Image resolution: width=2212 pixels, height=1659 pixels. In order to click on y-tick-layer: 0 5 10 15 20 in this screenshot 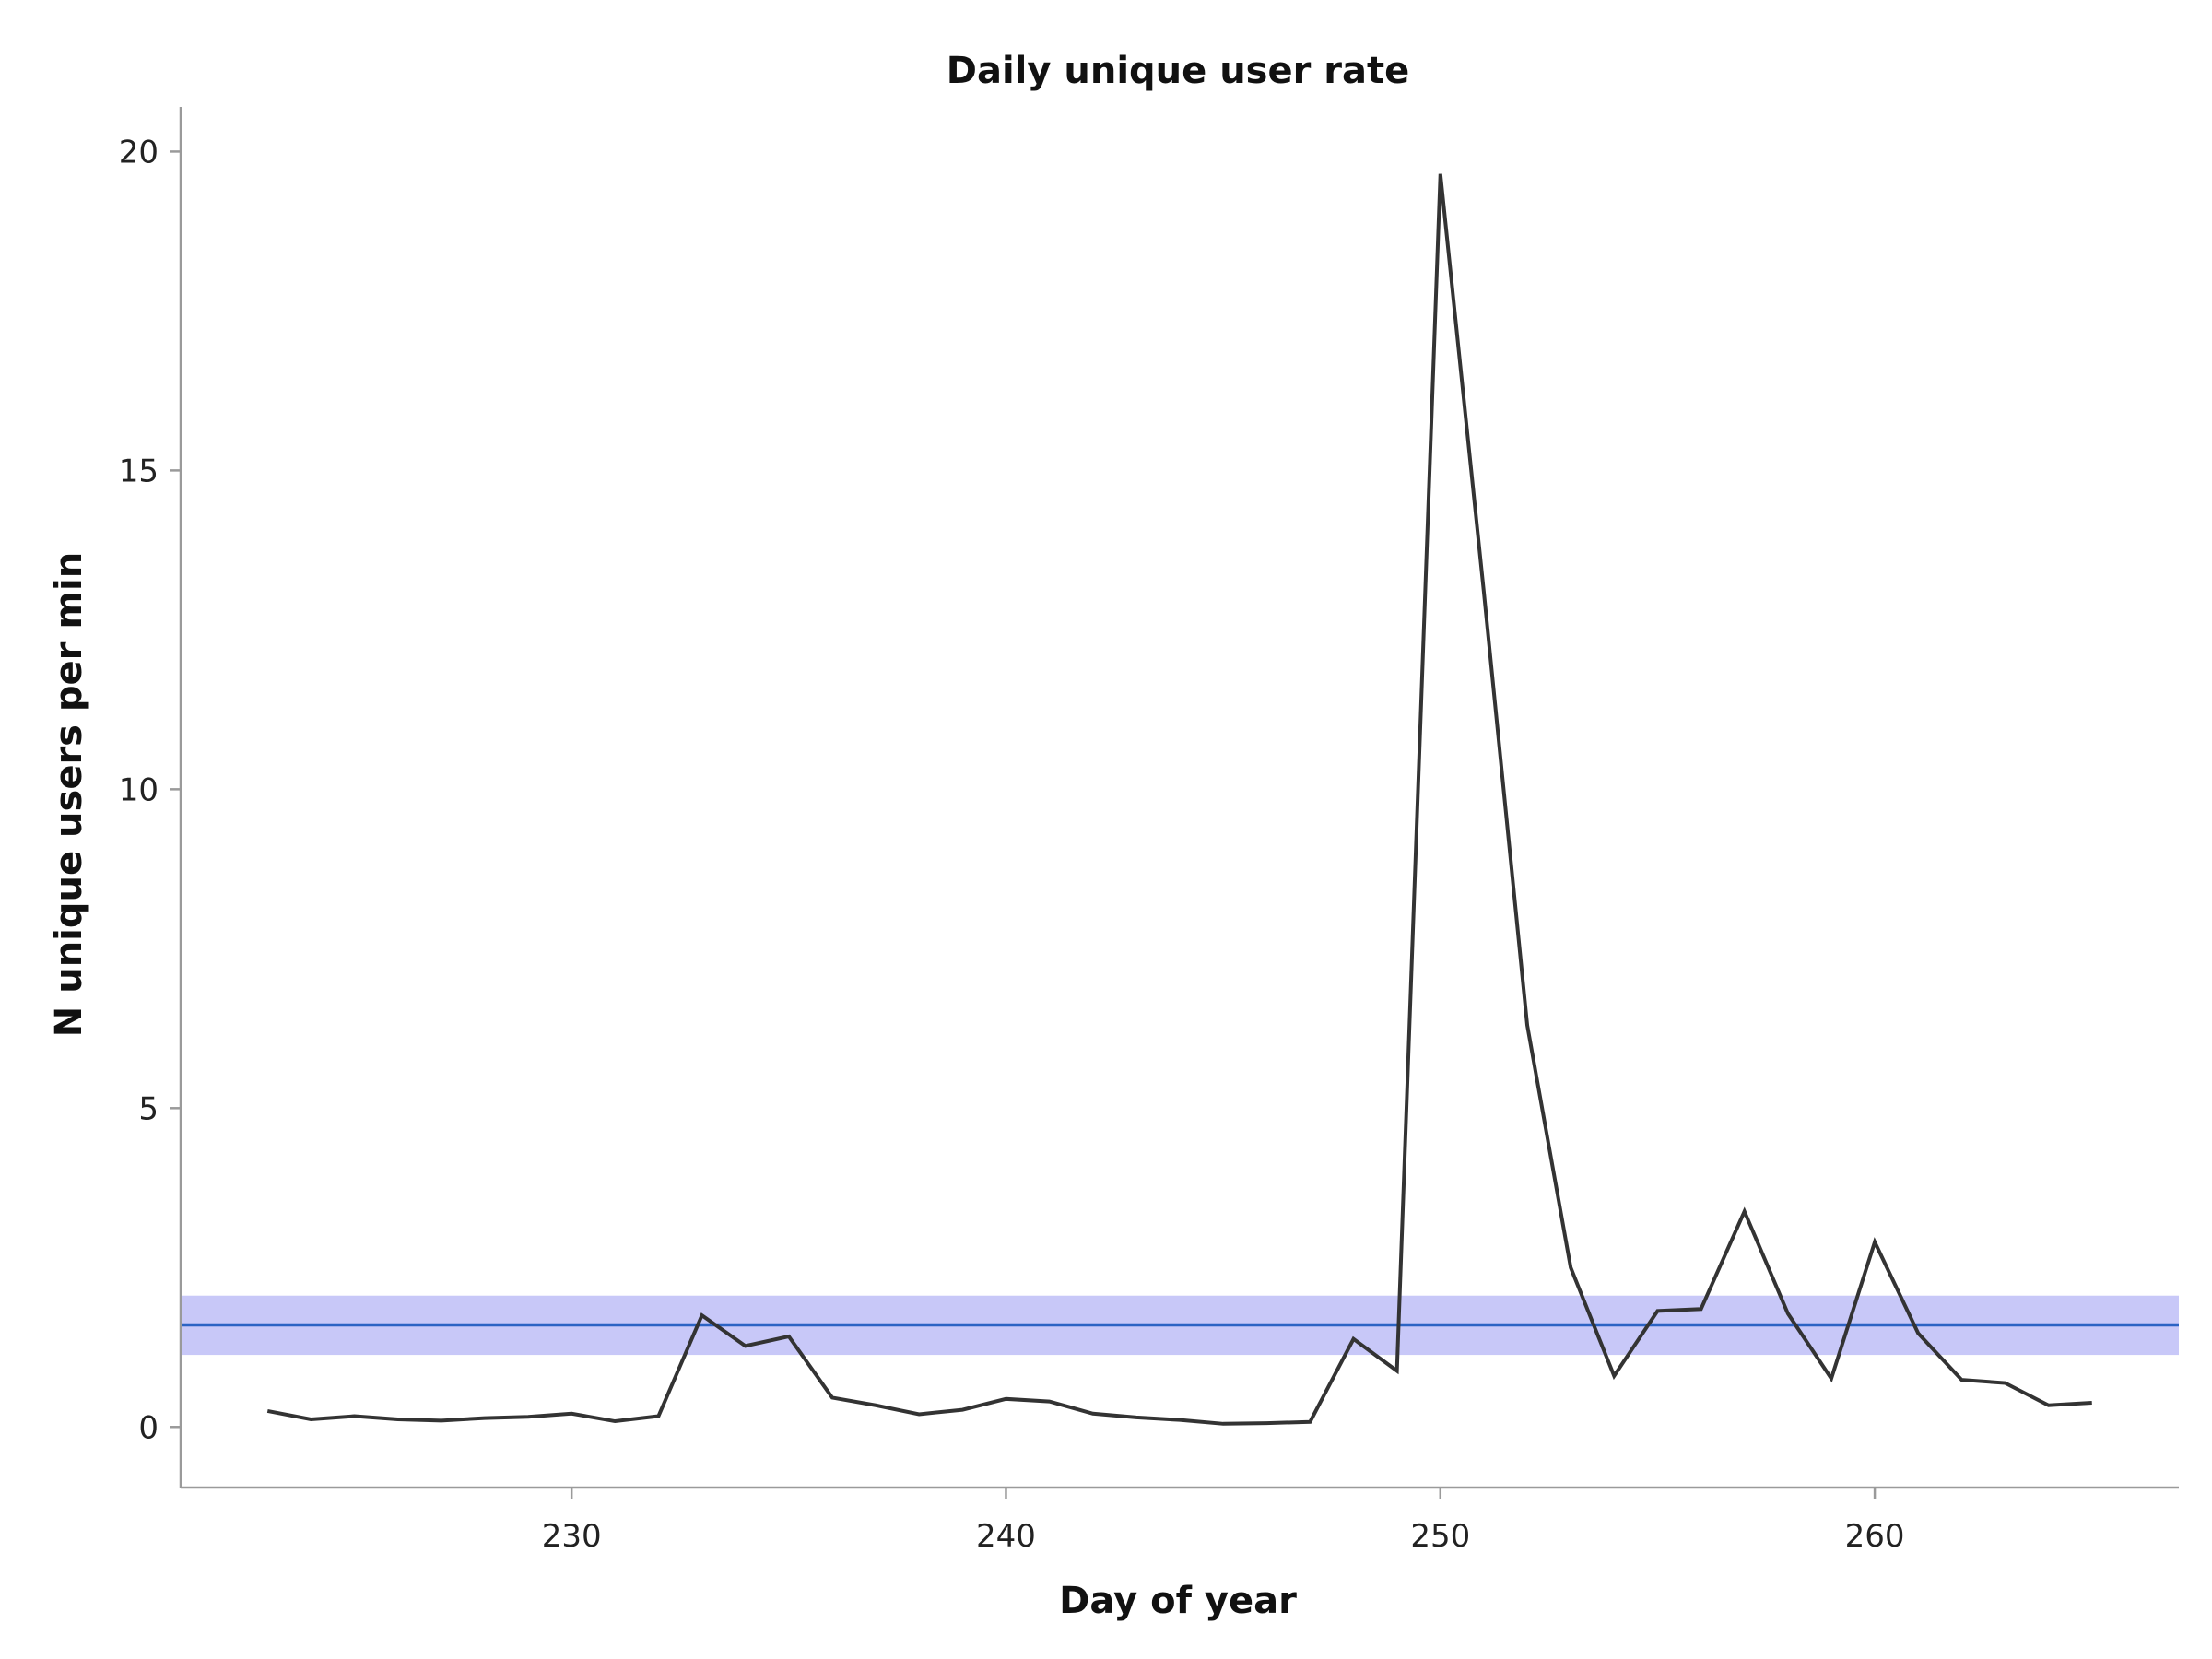, I will do `click(150, 790)`.